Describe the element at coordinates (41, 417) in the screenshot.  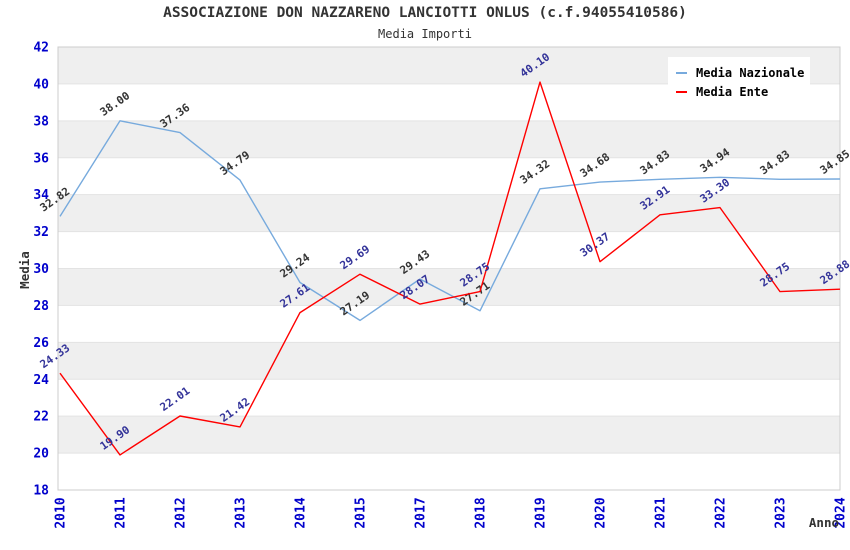
I see `y-tick-label: 22` at that location.